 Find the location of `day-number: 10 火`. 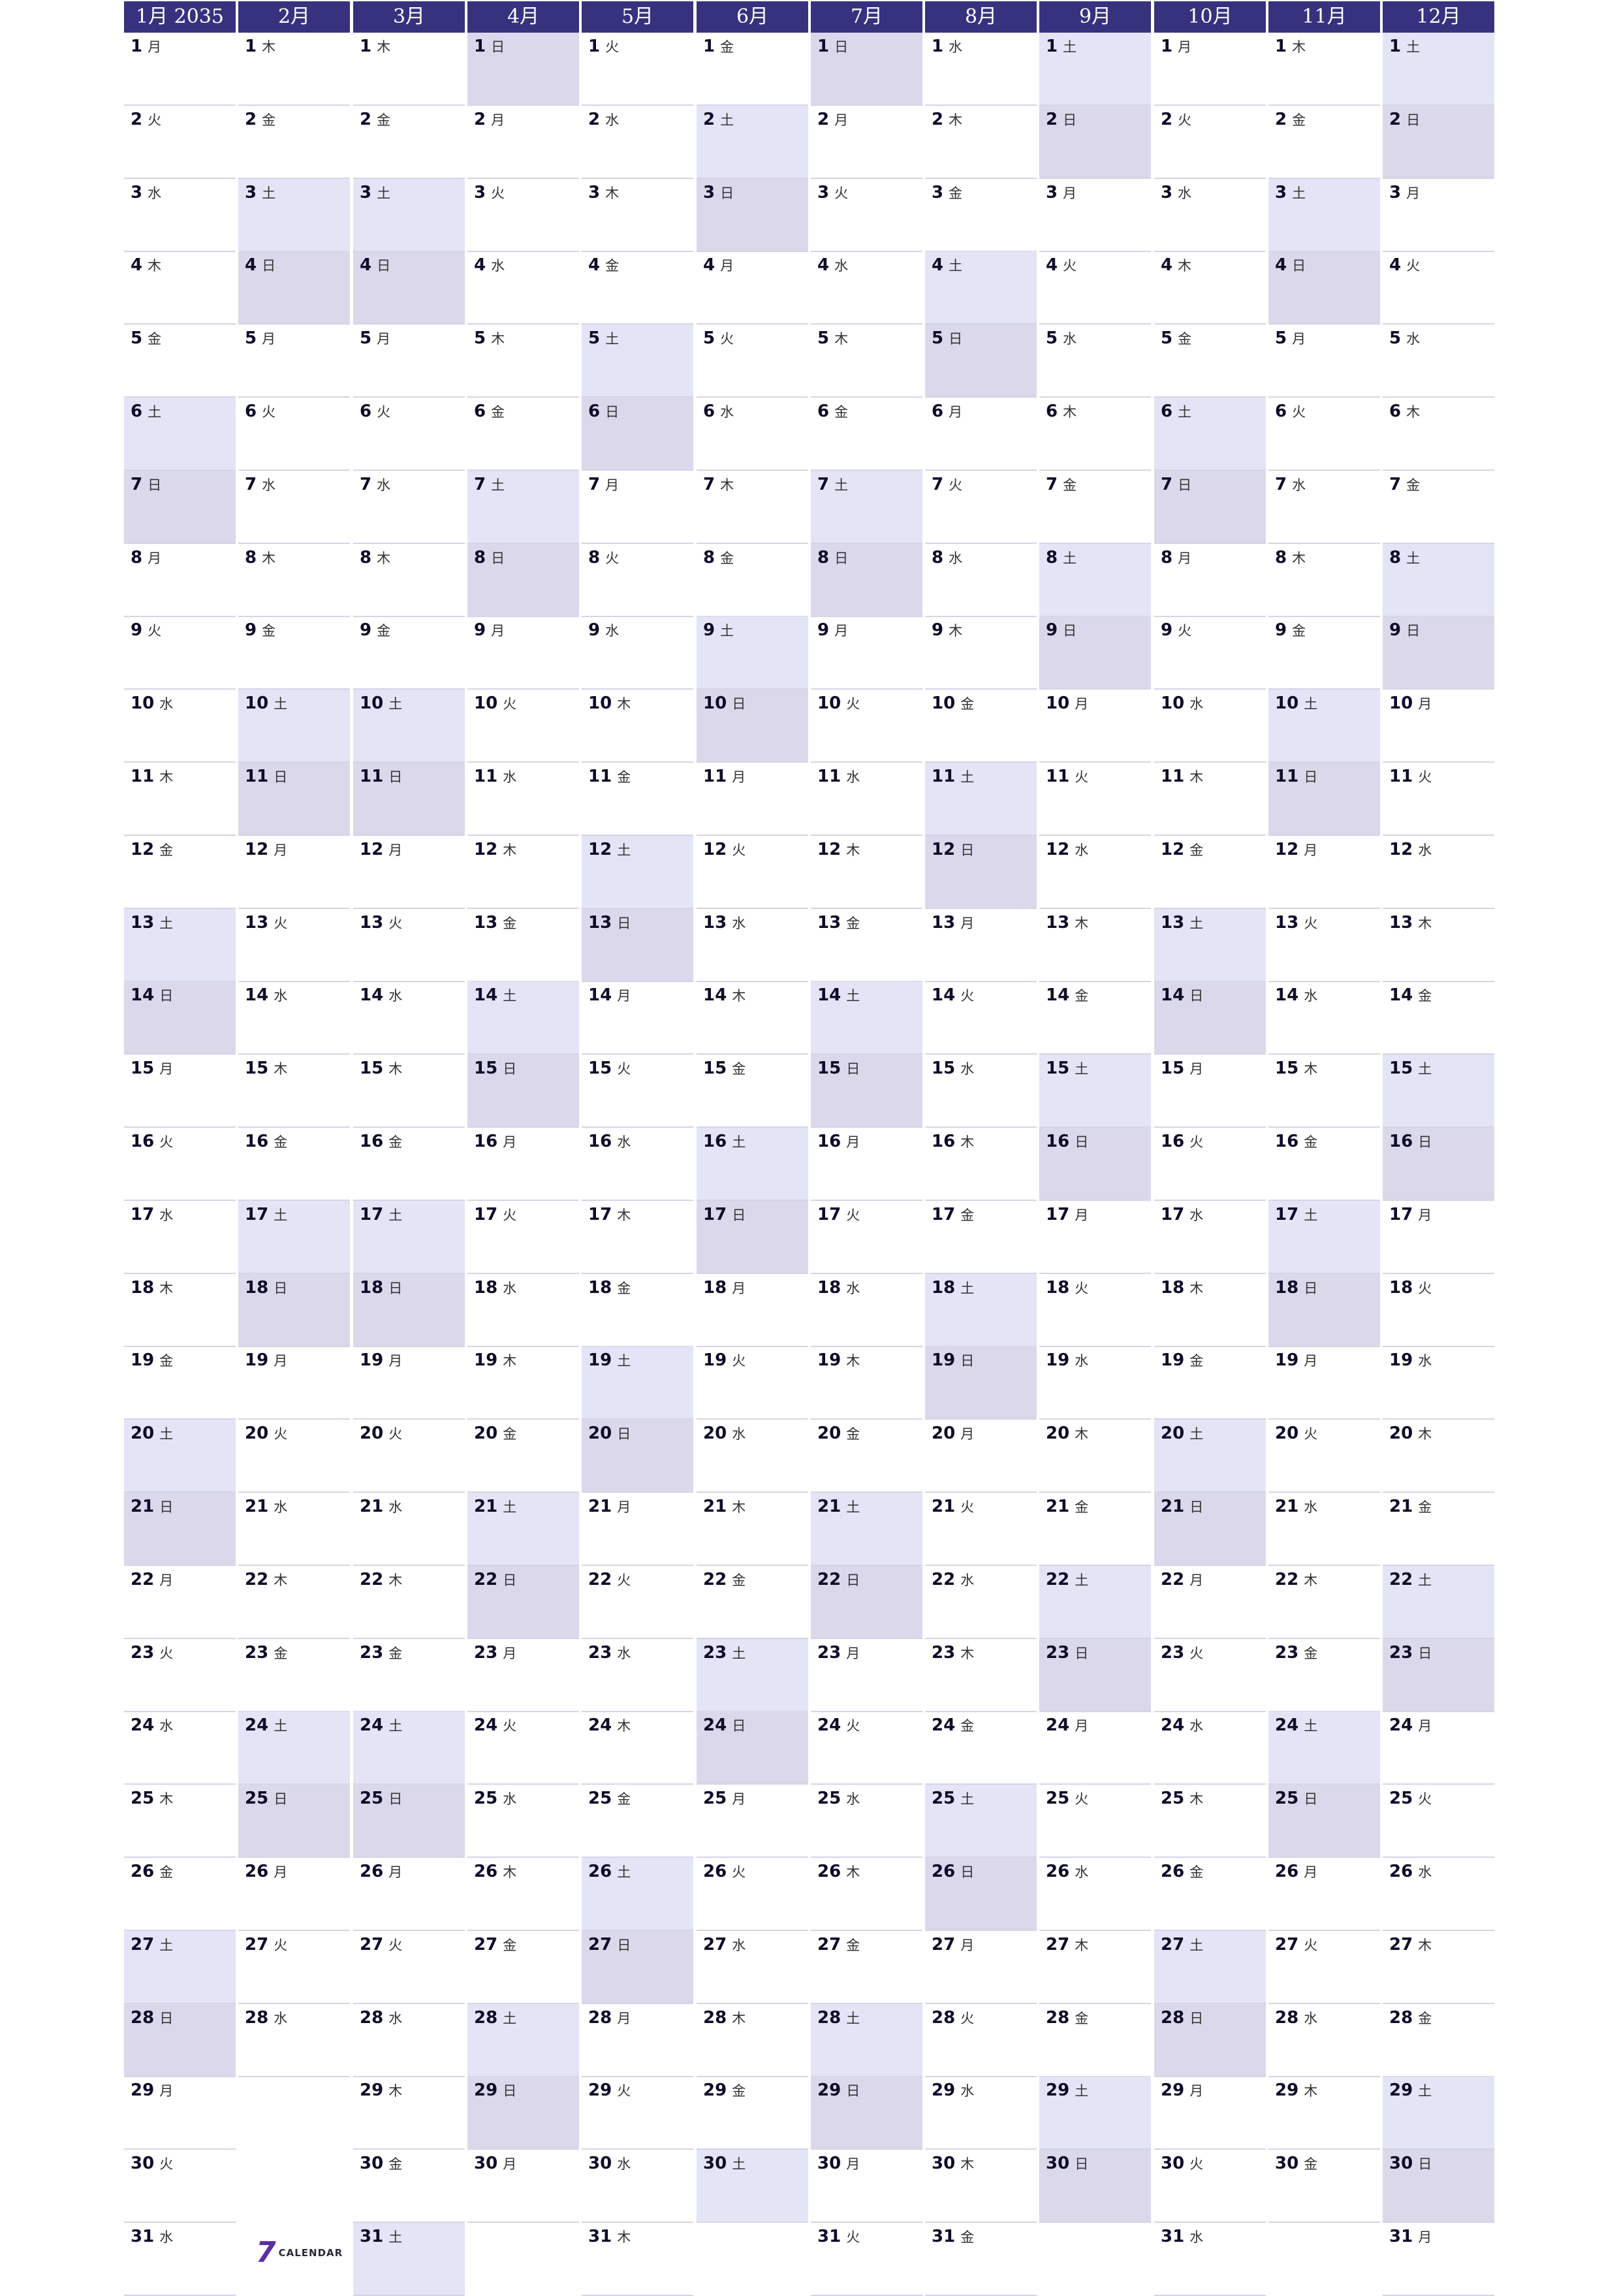

day-number: 10 火 is located at coordinates (495, 703).